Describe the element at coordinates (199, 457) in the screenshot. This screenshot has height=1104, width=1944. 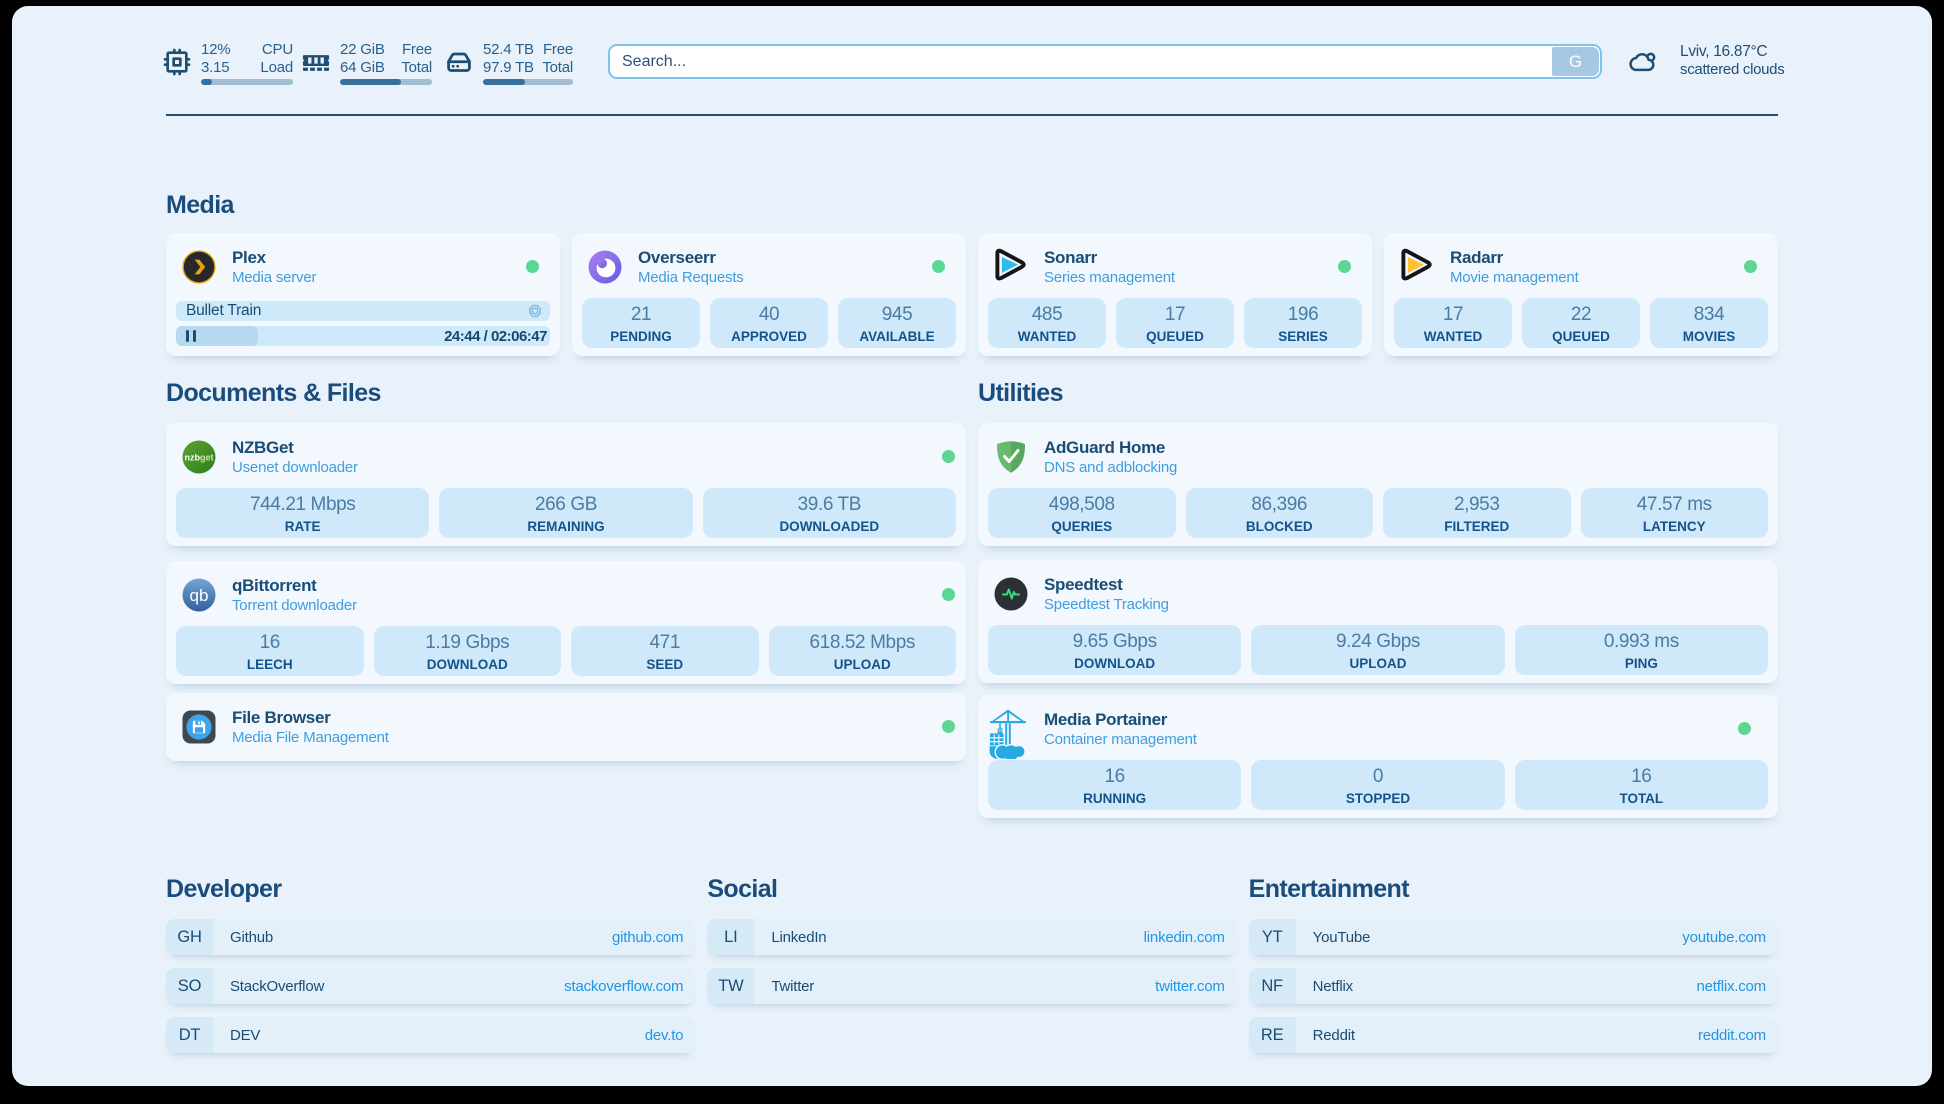
I see `svg-text: nzbget` at that location.